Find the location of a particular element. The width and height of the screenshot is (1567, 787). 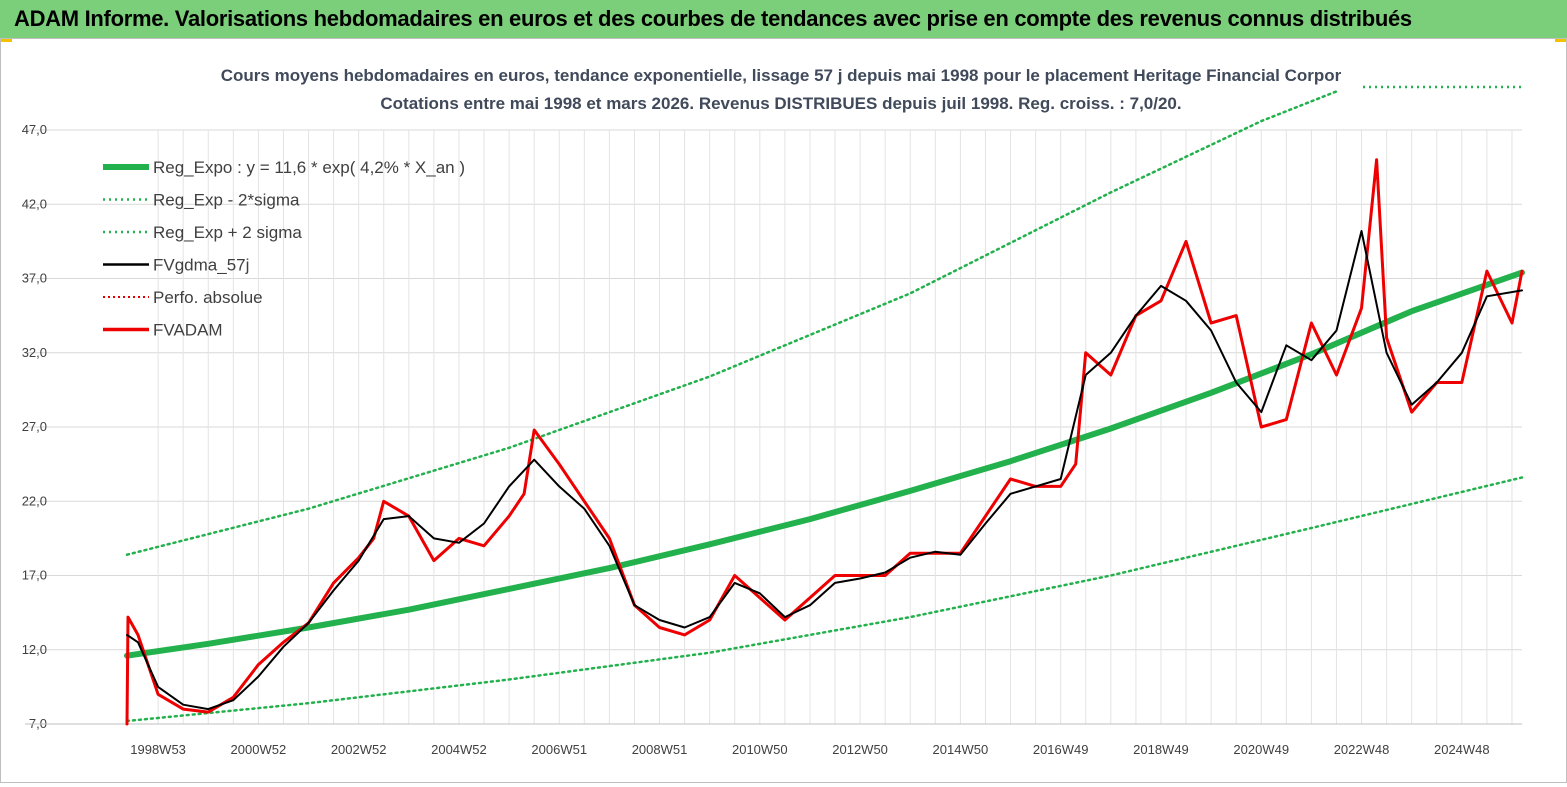

corner-mark-left is located at coordinates (6, 40).